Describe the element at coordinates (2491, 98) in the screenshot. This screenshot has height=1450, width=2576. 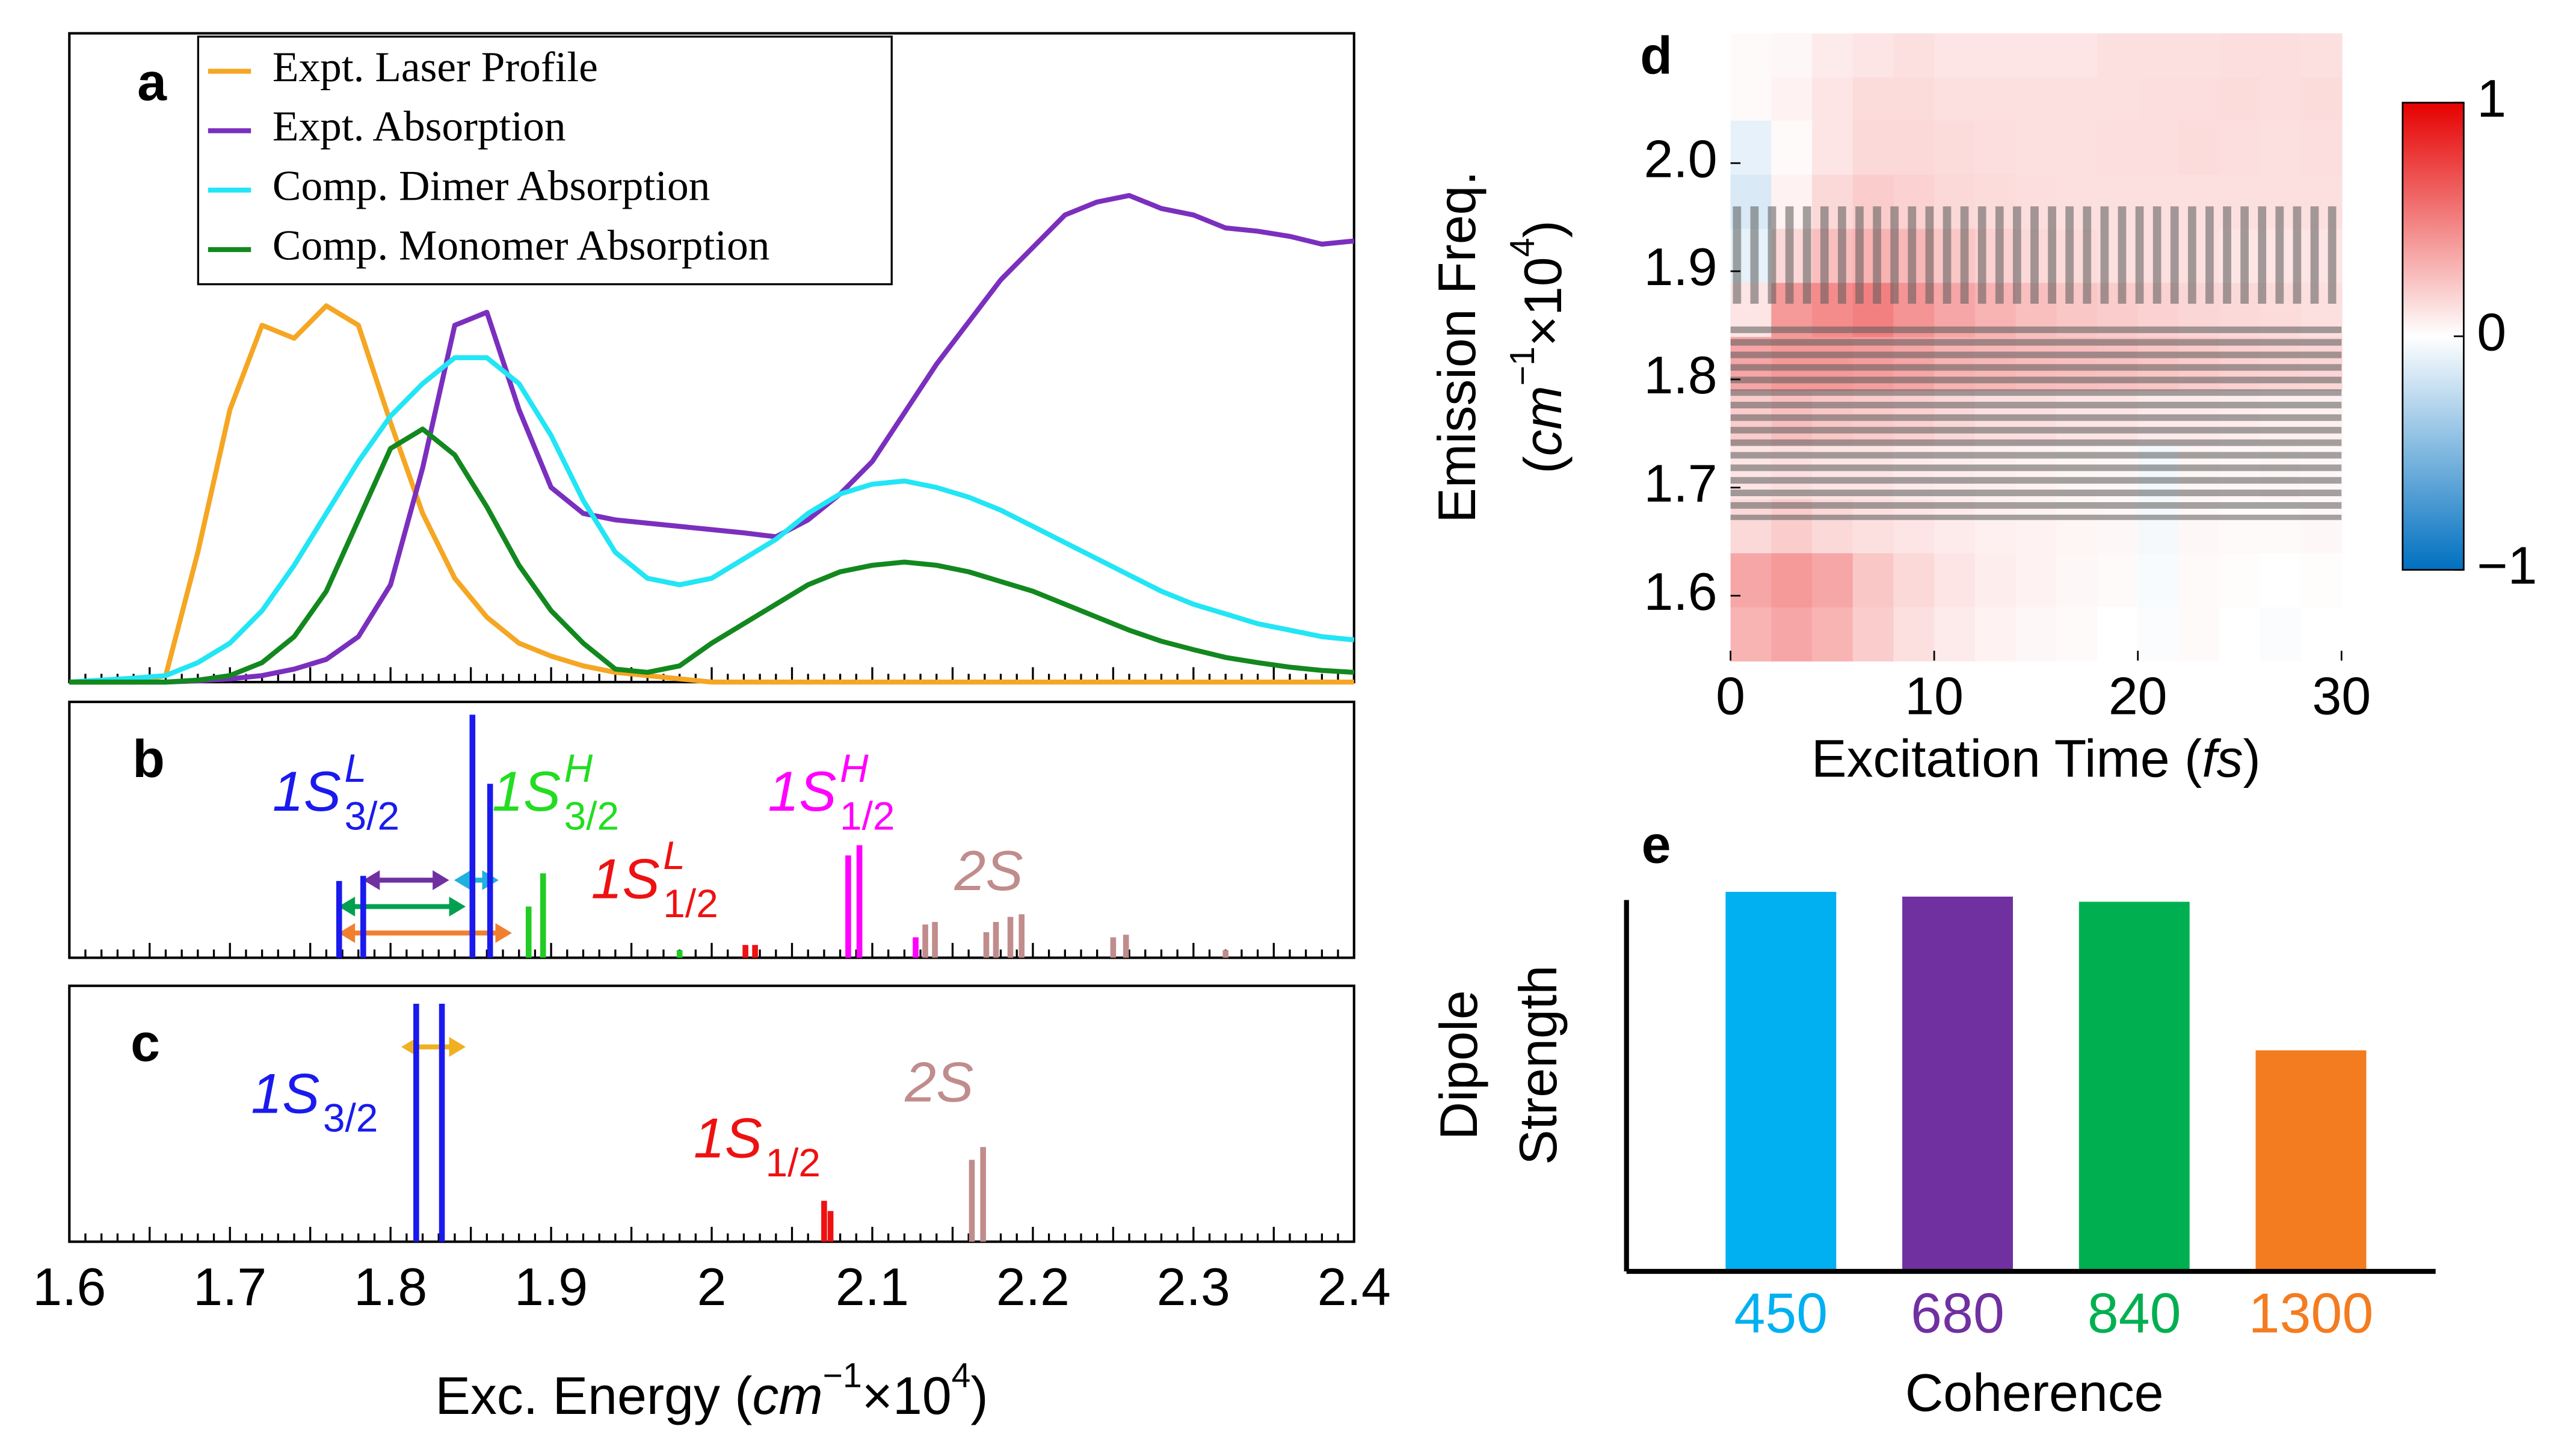
I see `colorbar-tick-label: 1` at that location.